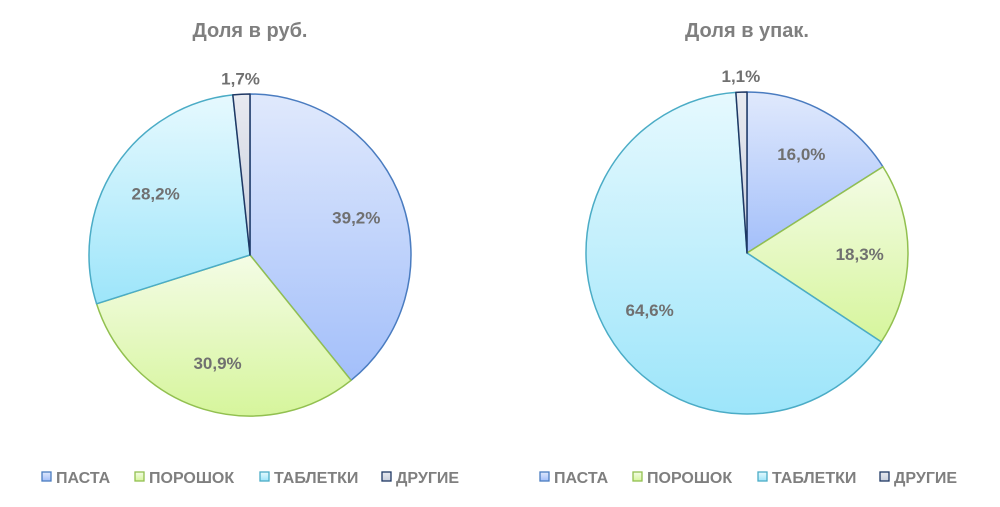 The height and width of the screenshot is (507, 1000). Describe the element at coordinates (217, 363) in the screenshot. I see `data-label: 30,9%` at that location.